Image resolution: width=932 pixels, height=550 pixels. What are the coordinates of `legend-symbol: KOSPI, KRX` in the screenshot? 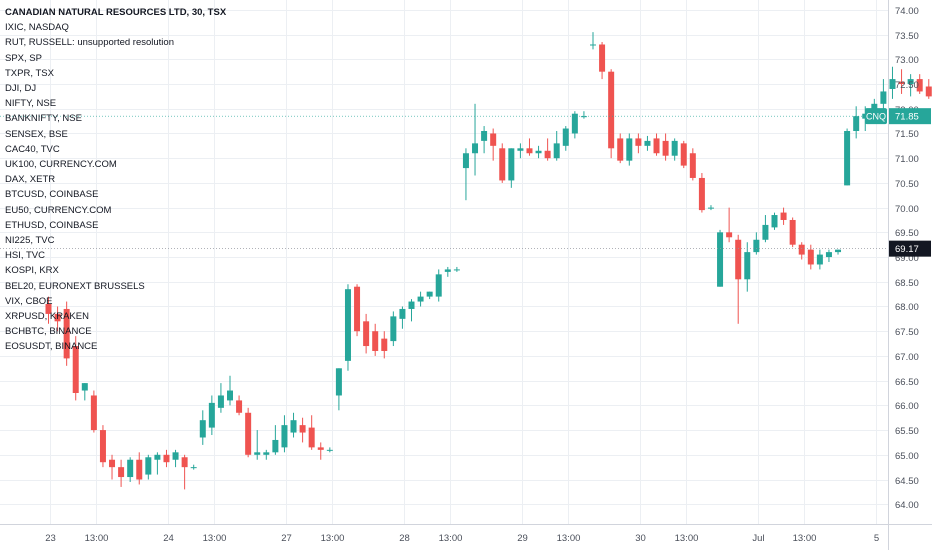 It's located at (32, 271).